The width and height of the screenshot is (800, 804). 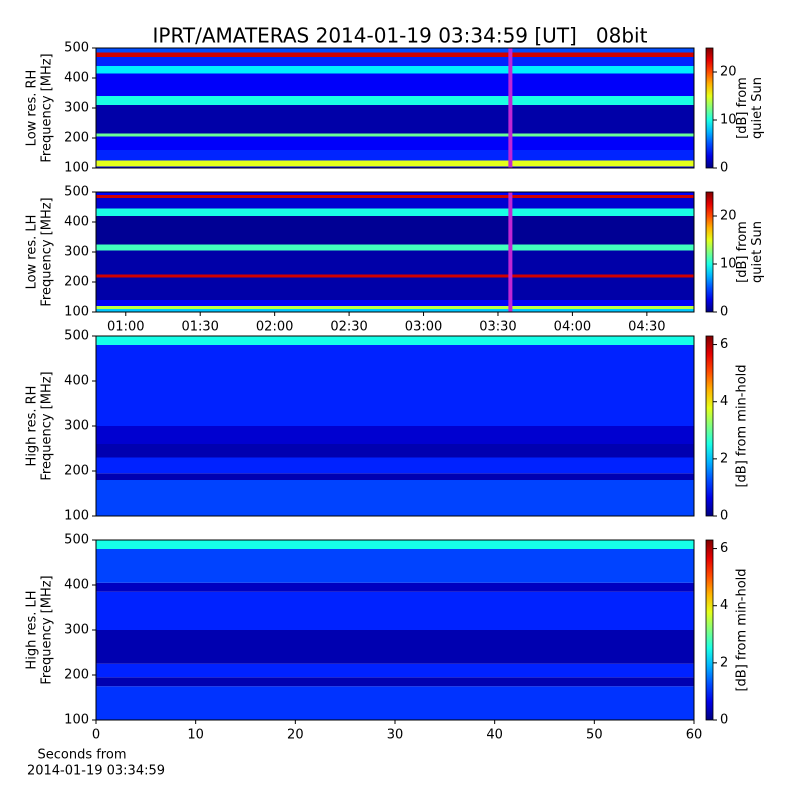 What do you see at coordinates (274, 327) in the screenshot?
I see `x-tick-label: 02:00` at bounding box center [274, 327].